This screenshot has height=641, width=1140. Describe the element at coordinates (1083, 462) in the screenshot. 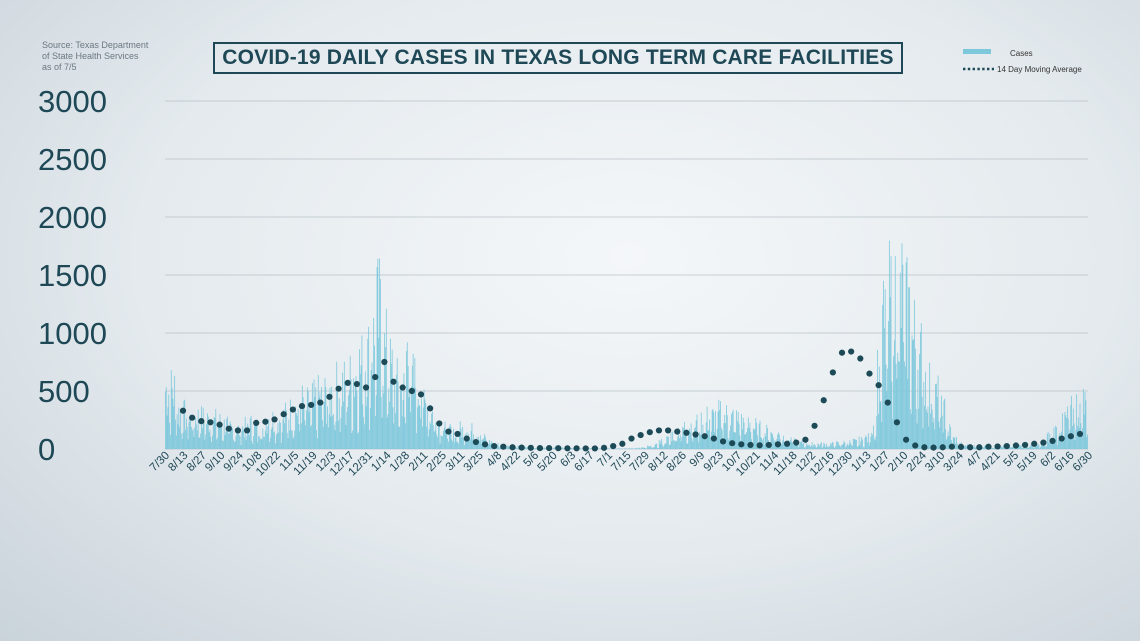

I see `x-tick-label: 6/30` at that location.